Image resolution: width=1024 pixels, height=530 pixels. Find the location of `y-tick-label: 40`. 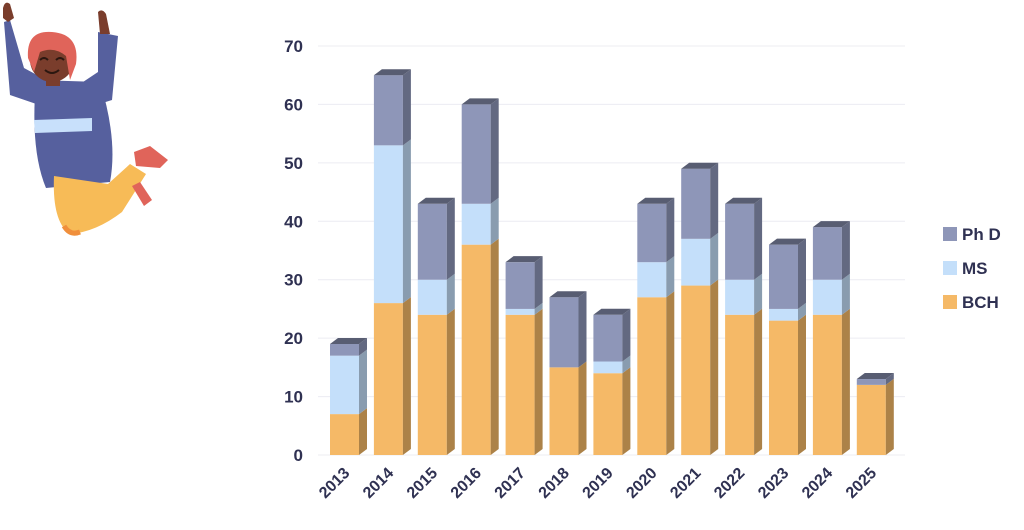

y-tick-label: 40 is located at coordinates (293, 221).